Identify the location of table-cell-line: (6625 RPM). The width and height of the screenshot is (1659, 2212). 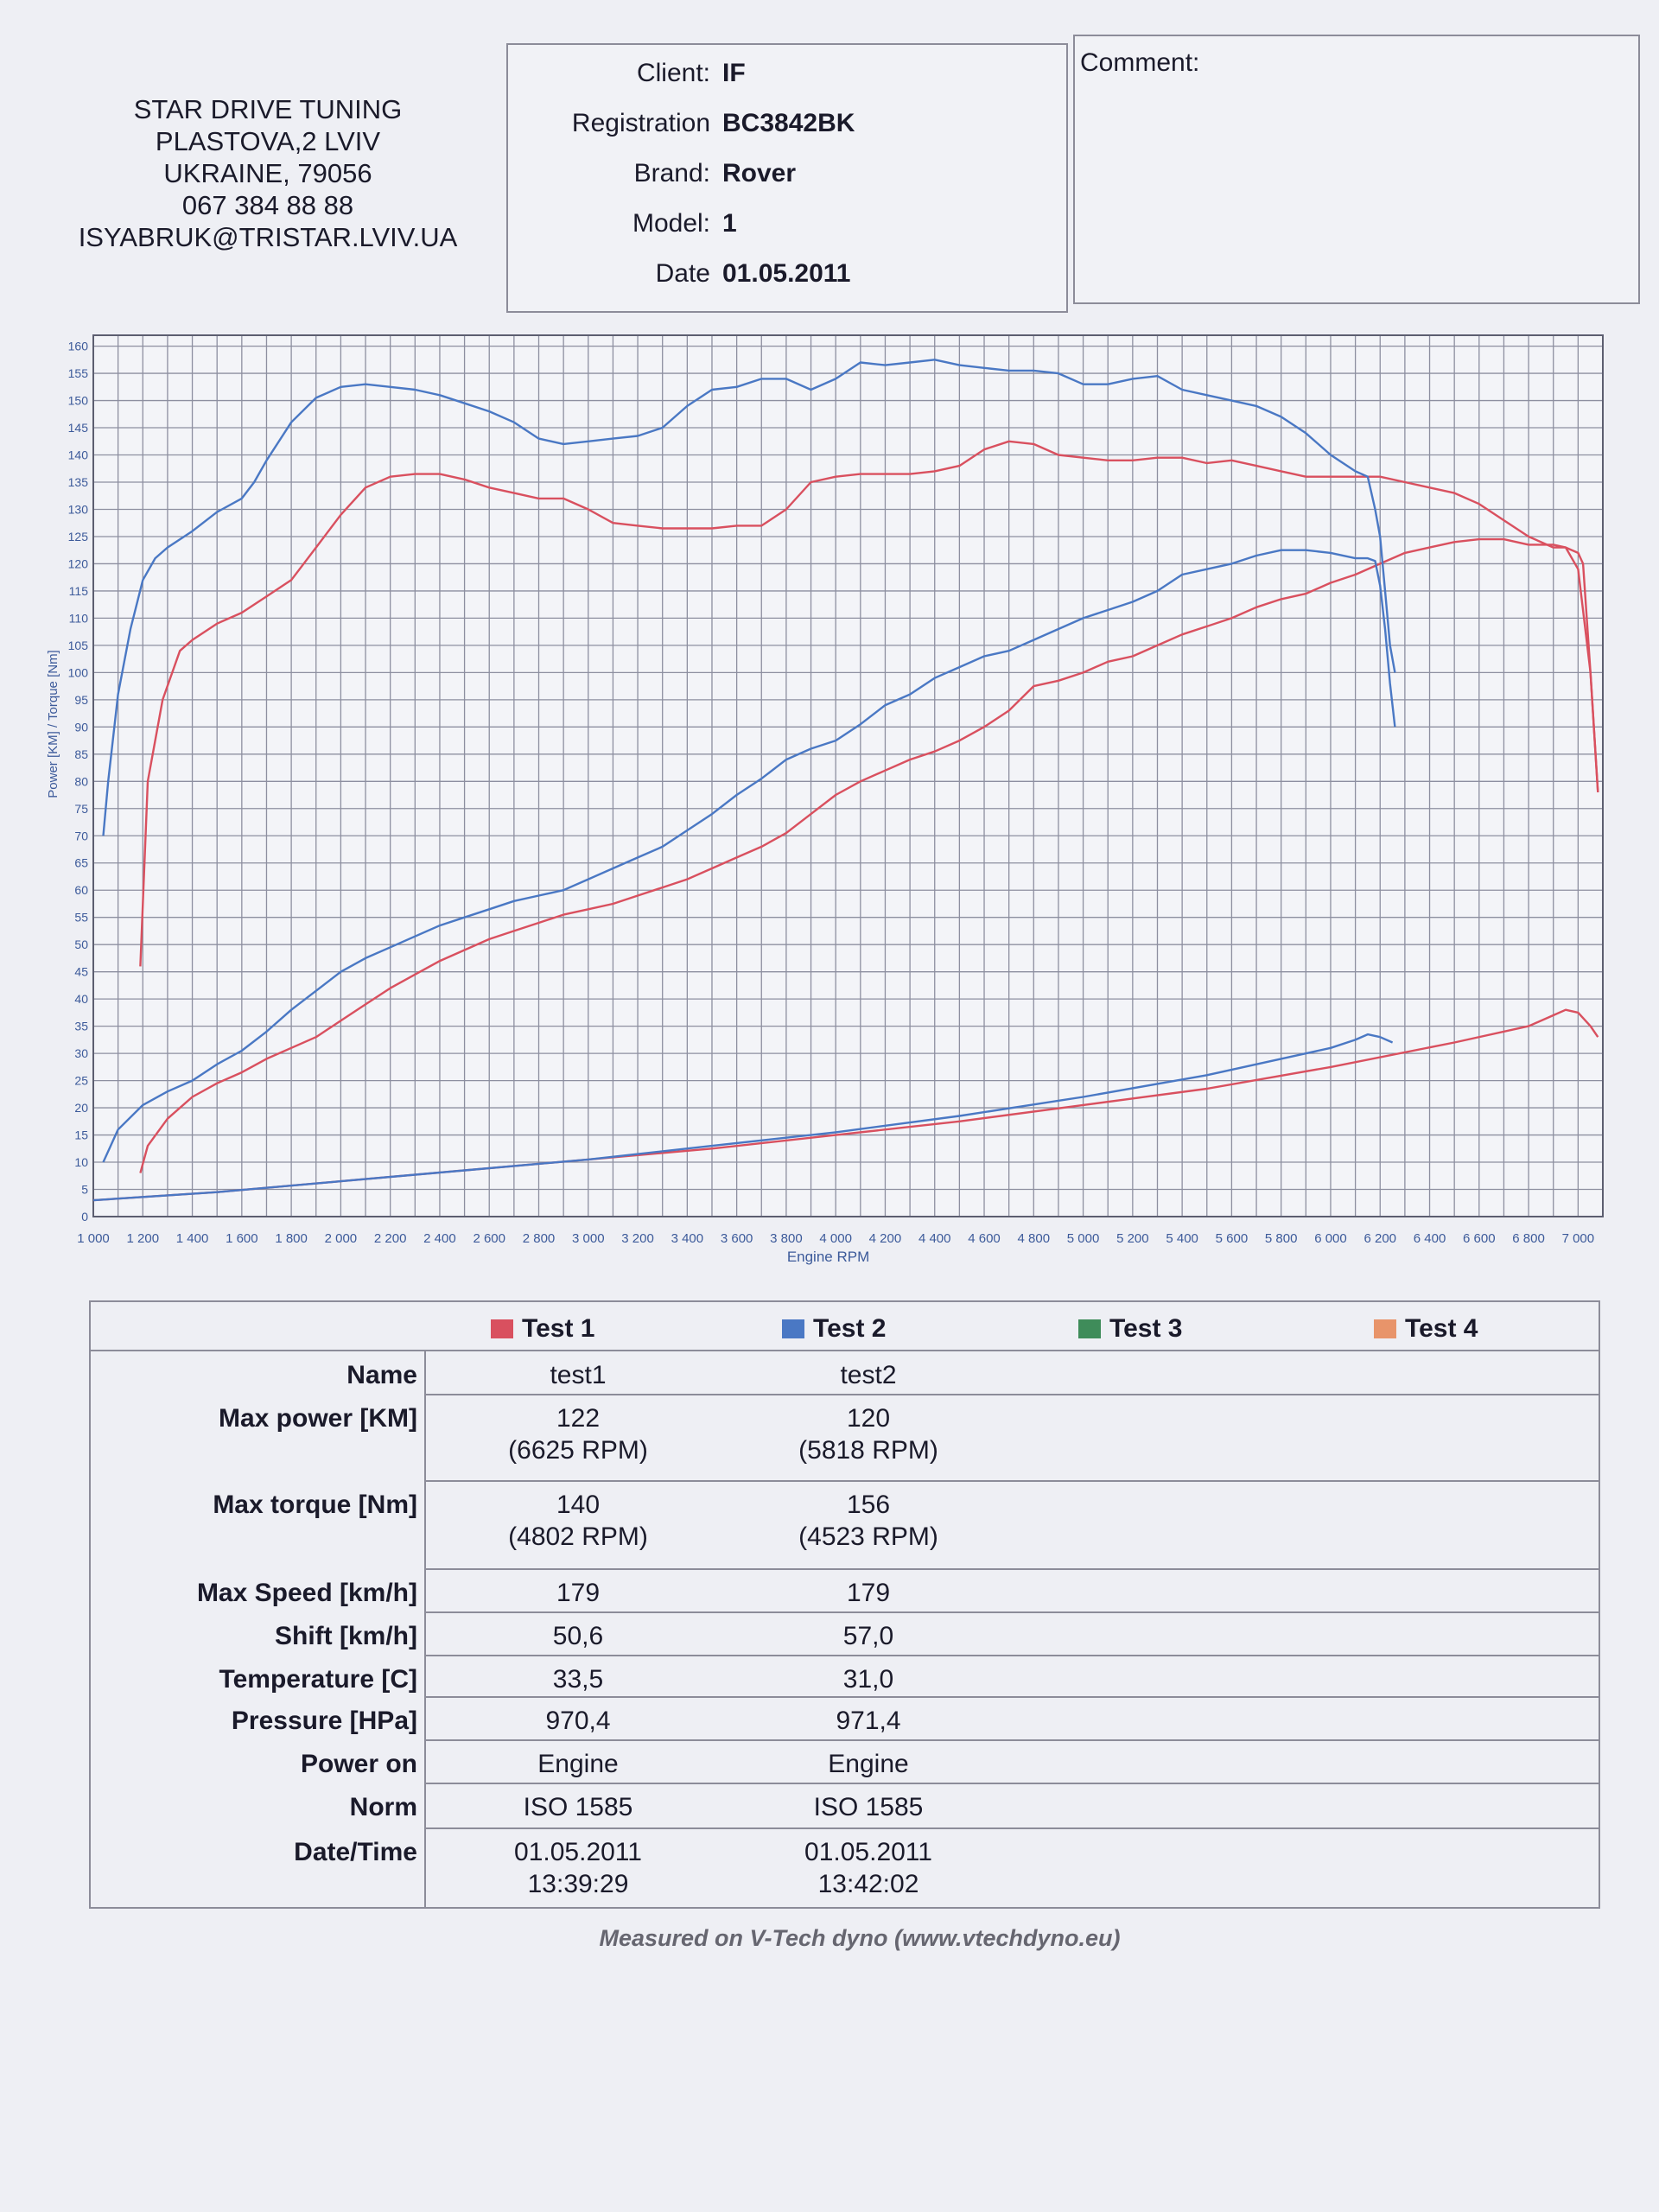
(578, 1450).